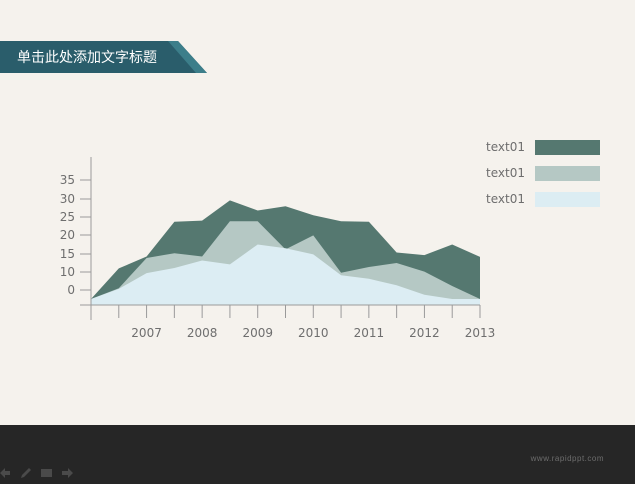 Image resolution: width=635 pixels, height=484 pixels. What do you see at coordinates (46, 473) in the screenshot?
I see `menu-icon` at bounding box center [46, 473].